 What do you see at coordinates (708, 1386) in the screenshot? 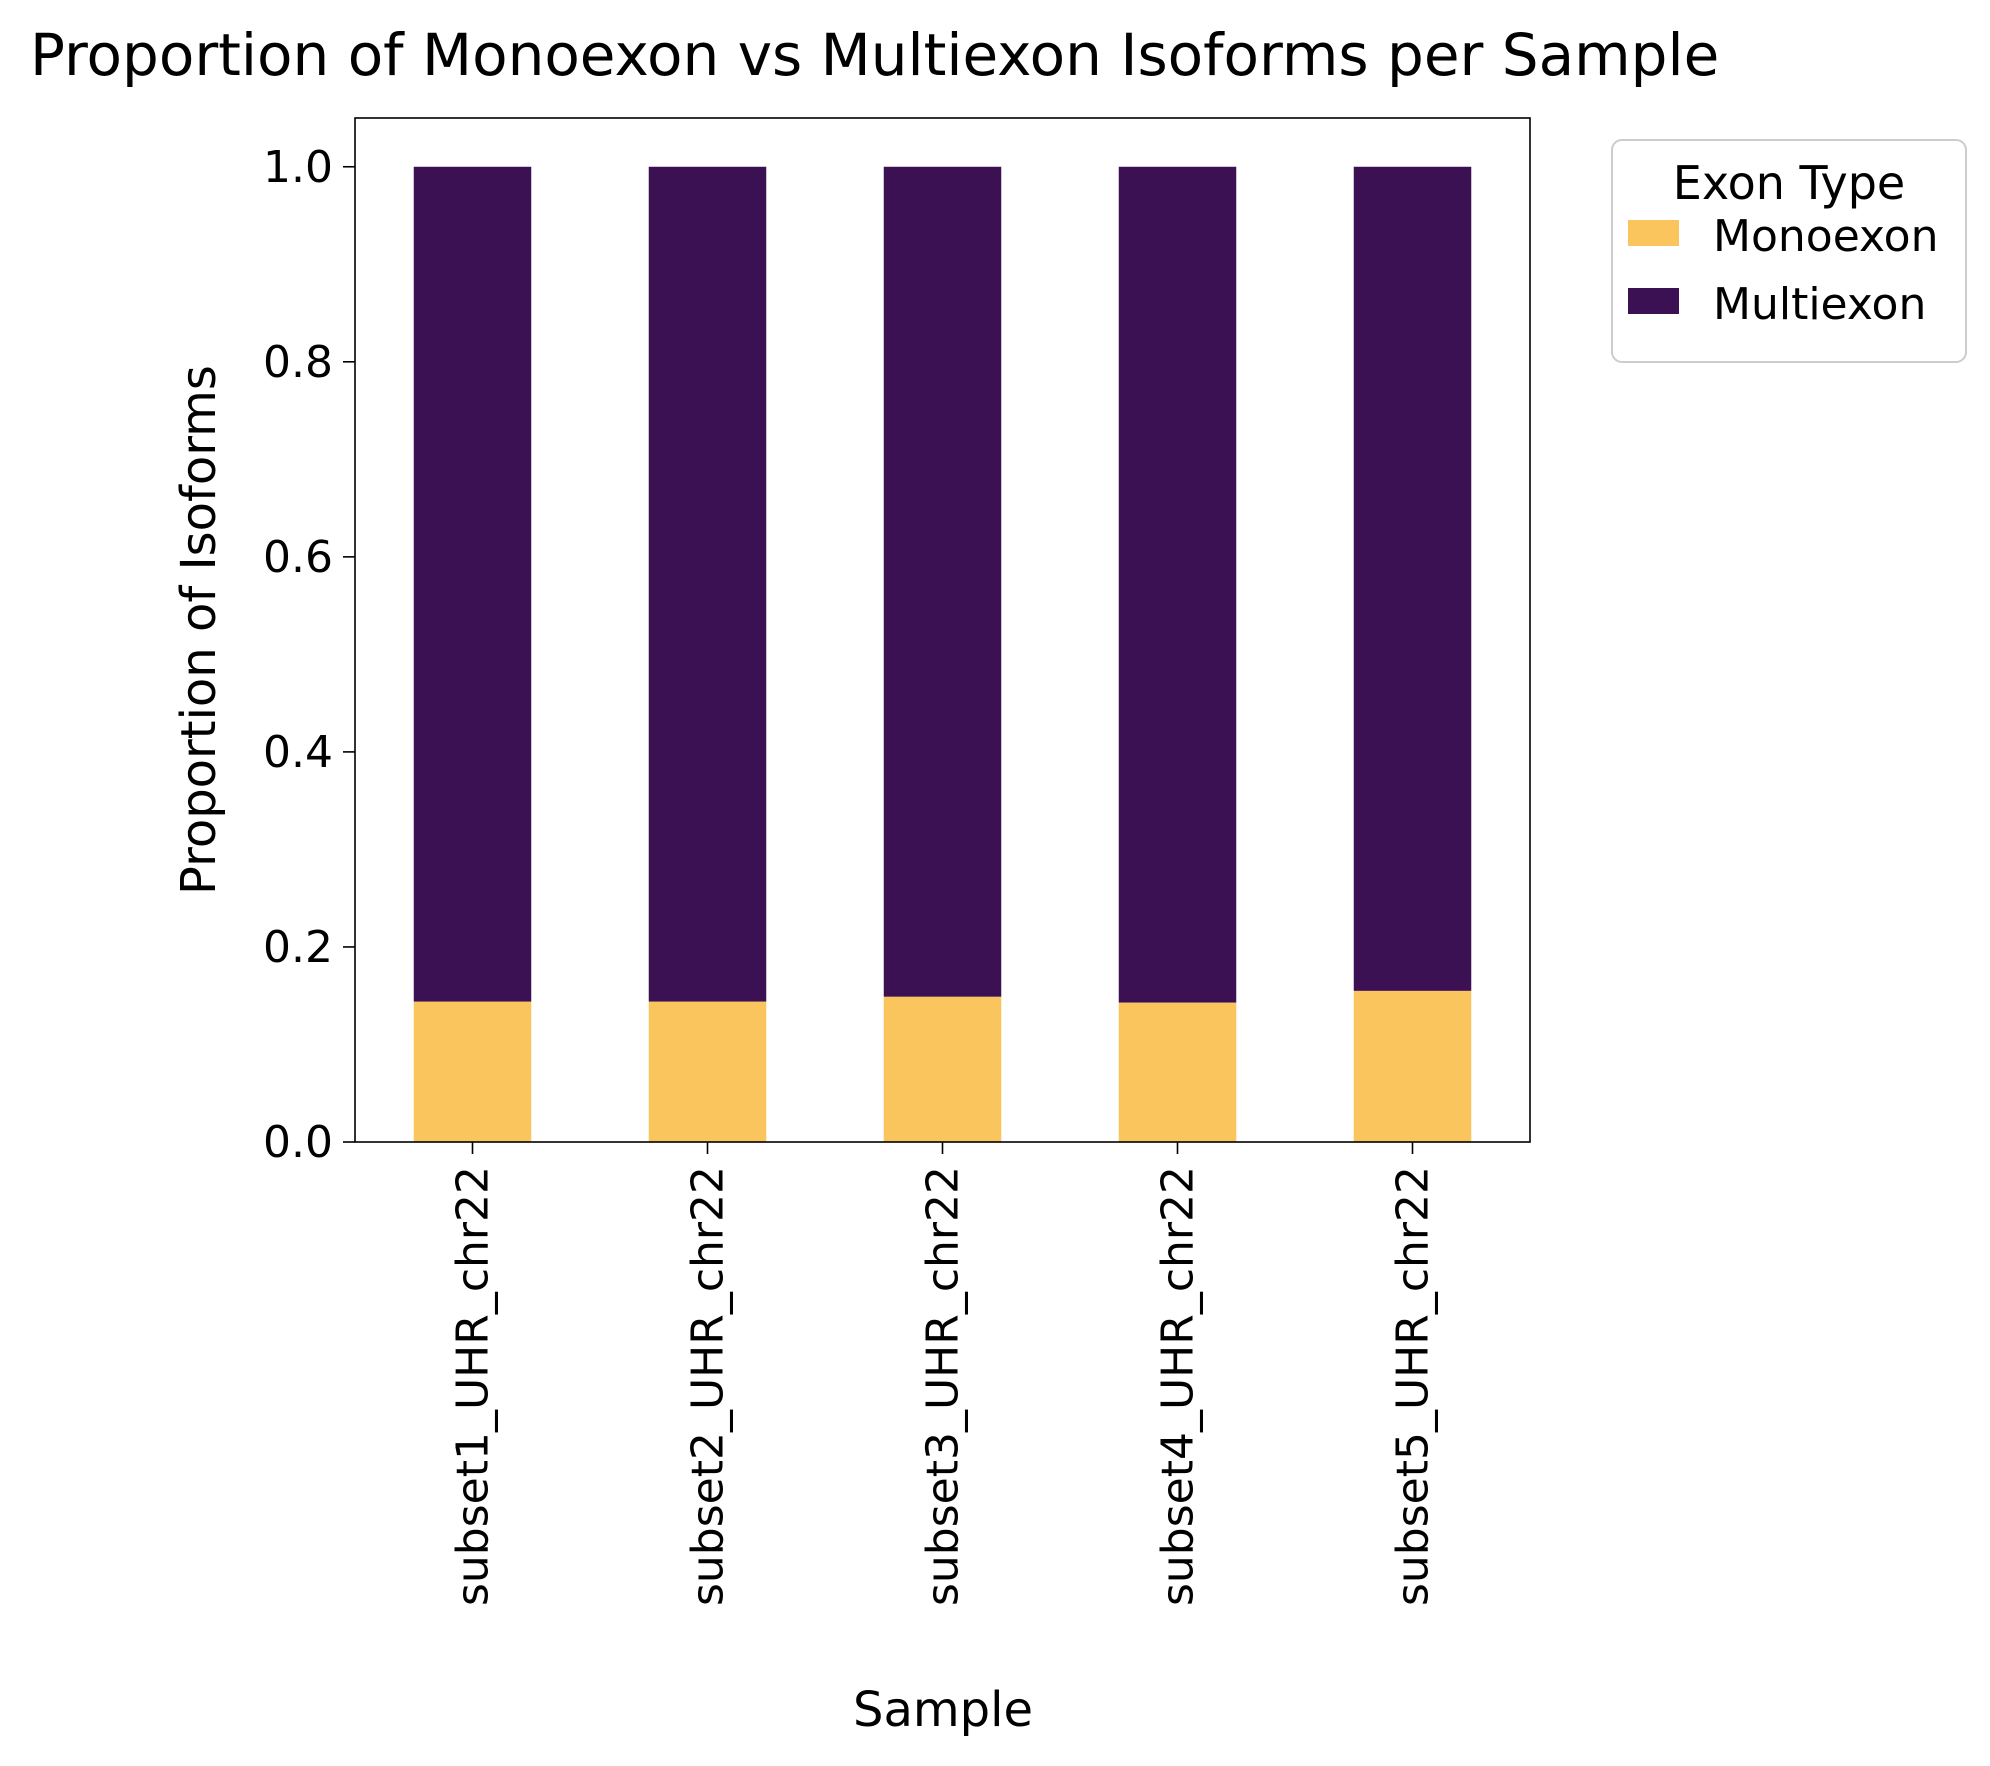
I see `x-tick-label: subset2_UHR_chr22` at bounding box center [708, 1386].